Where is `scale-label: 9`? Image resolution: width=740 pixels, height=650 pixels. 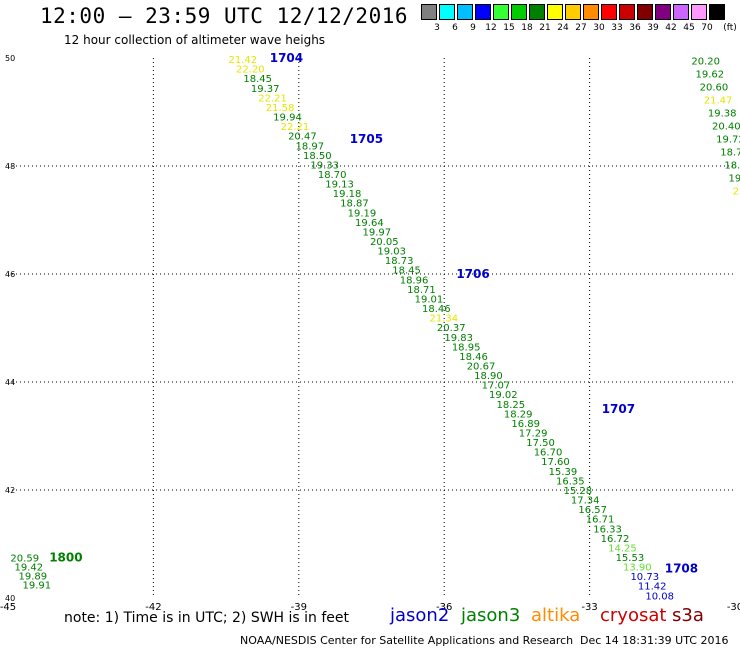
scale-label: 9 is located at coordinates (473, 28).